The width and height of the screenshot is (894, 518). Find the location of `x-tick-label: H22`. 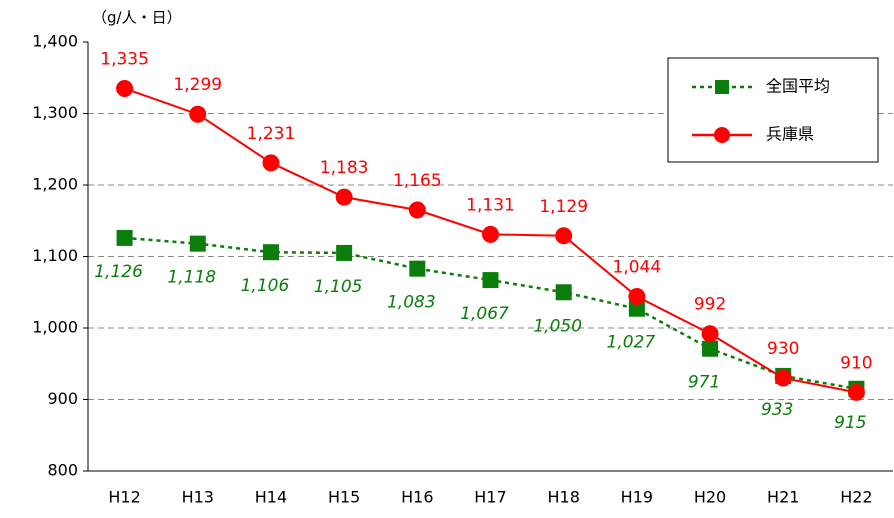

x-tick-label: H22 is located at coordinates (856, 497).